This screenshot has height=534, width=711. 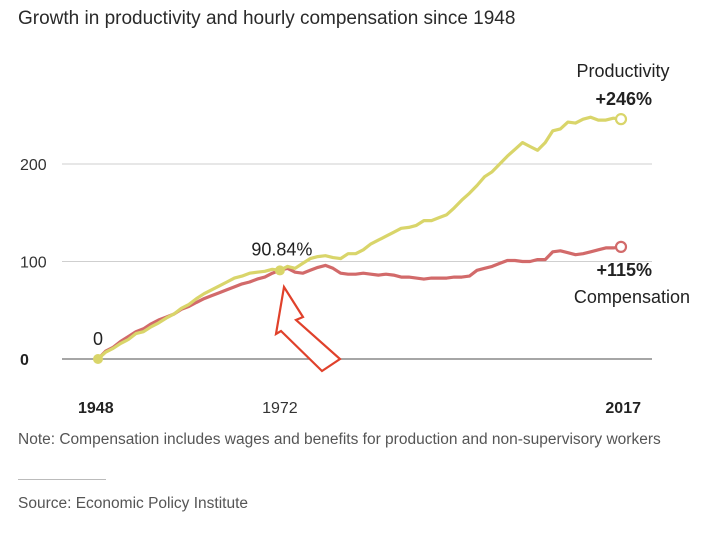 What do you see at coordinates (623, 99) in the screenshot?
I see `series-end-label-productivity: +246%` at bounding box center [623, 99].